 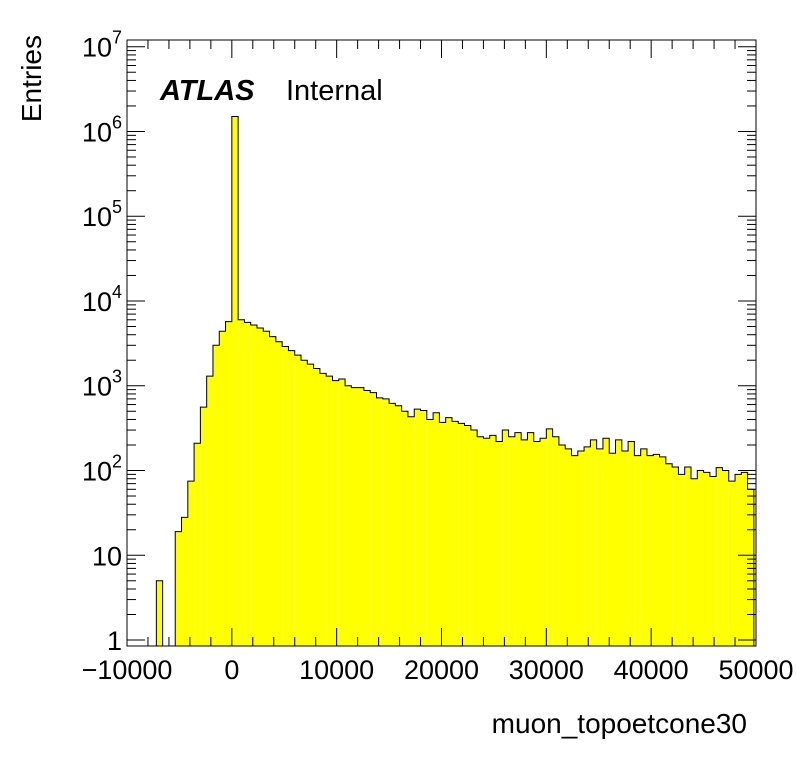 What do you see at coordinates (107, 556) in the screenshot?
I see `y-tick-label: 10` at bounding box center [107, 556].